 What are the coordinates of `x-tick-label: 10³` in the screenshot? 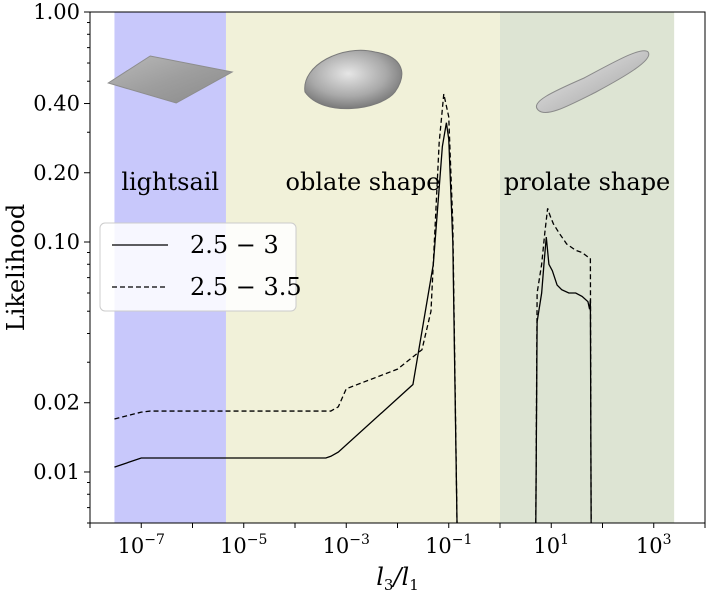 It's located at (654, 545).